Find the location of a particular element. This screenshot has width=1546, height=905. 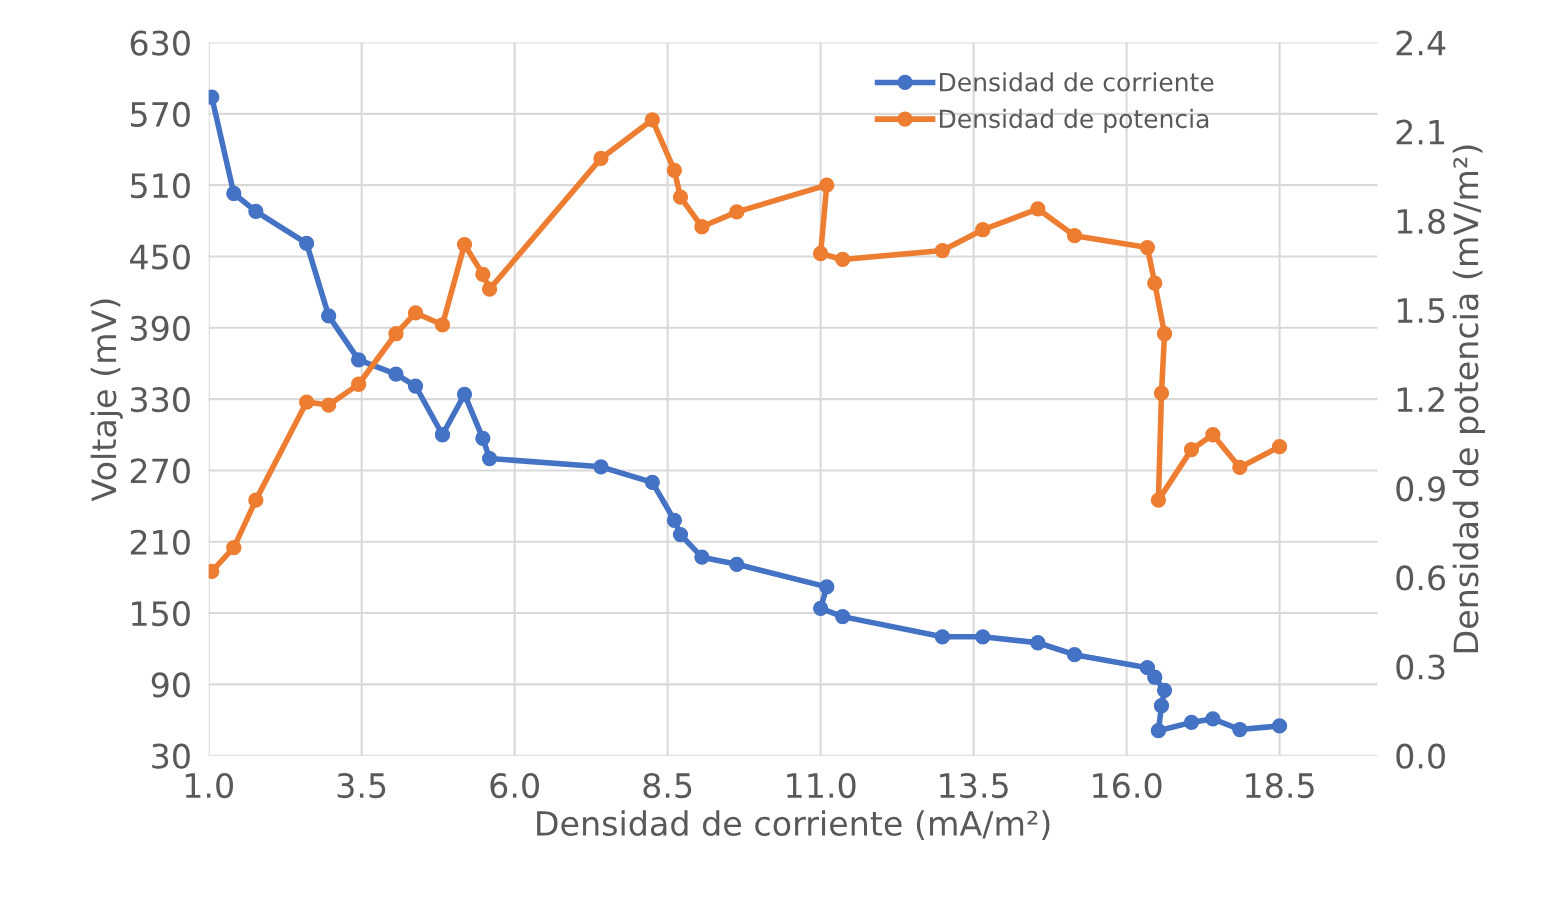

y-tick-label: 510 is located at coordinates (160, 186).